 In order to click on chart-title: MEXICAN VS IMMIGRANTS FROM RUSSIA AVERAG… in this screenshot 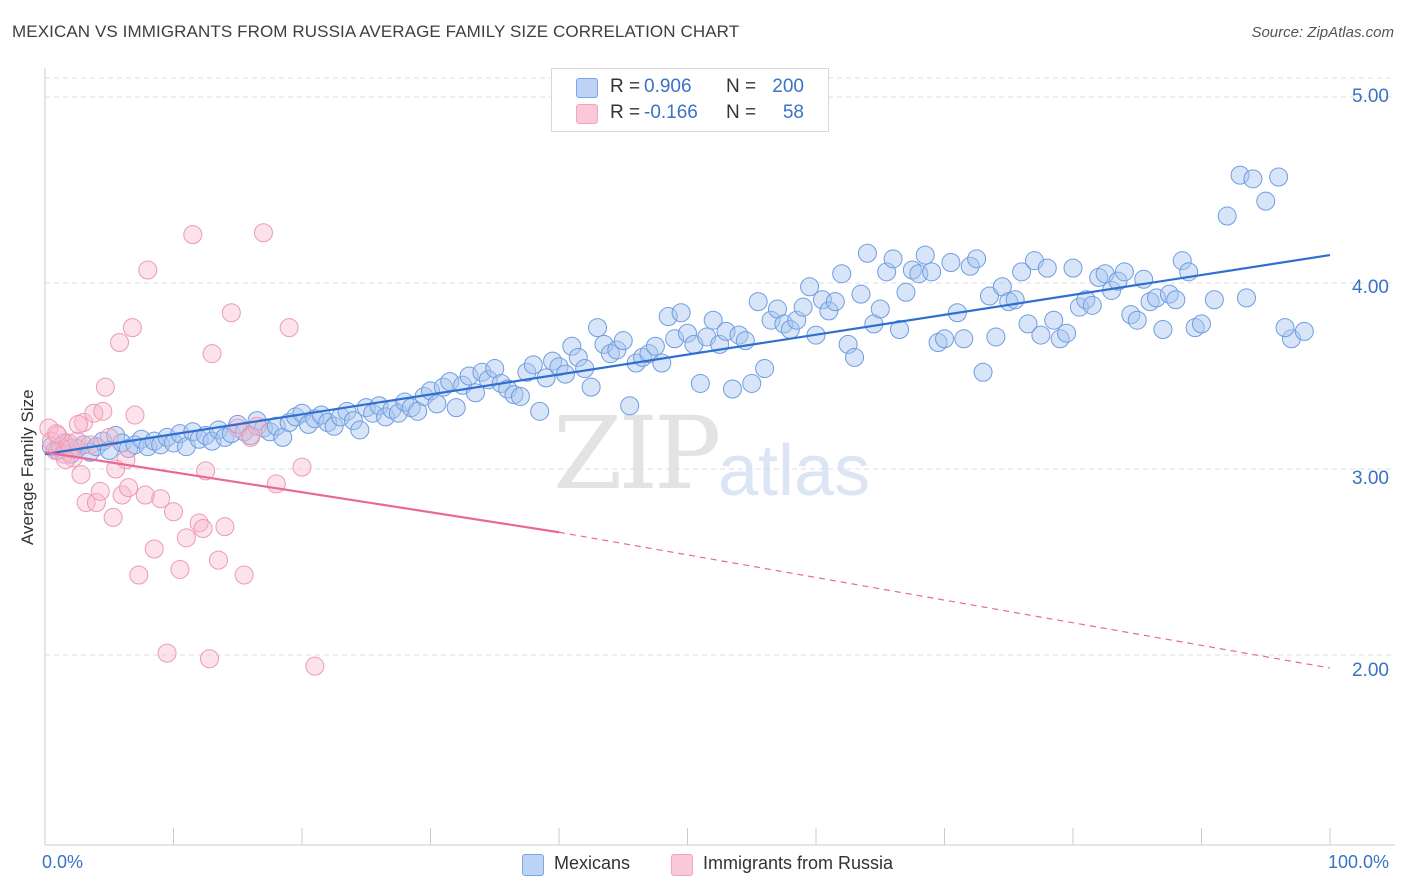, I will do `click(376, 31)`.